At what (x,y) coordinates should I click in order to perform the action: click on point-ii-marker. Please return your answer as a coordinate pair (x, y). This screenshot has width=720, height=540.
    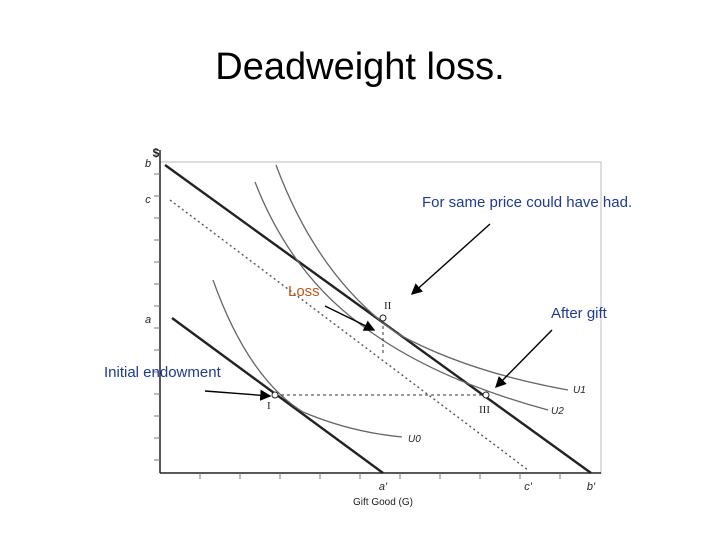
    Looking at the image, I should click on (383, 318).